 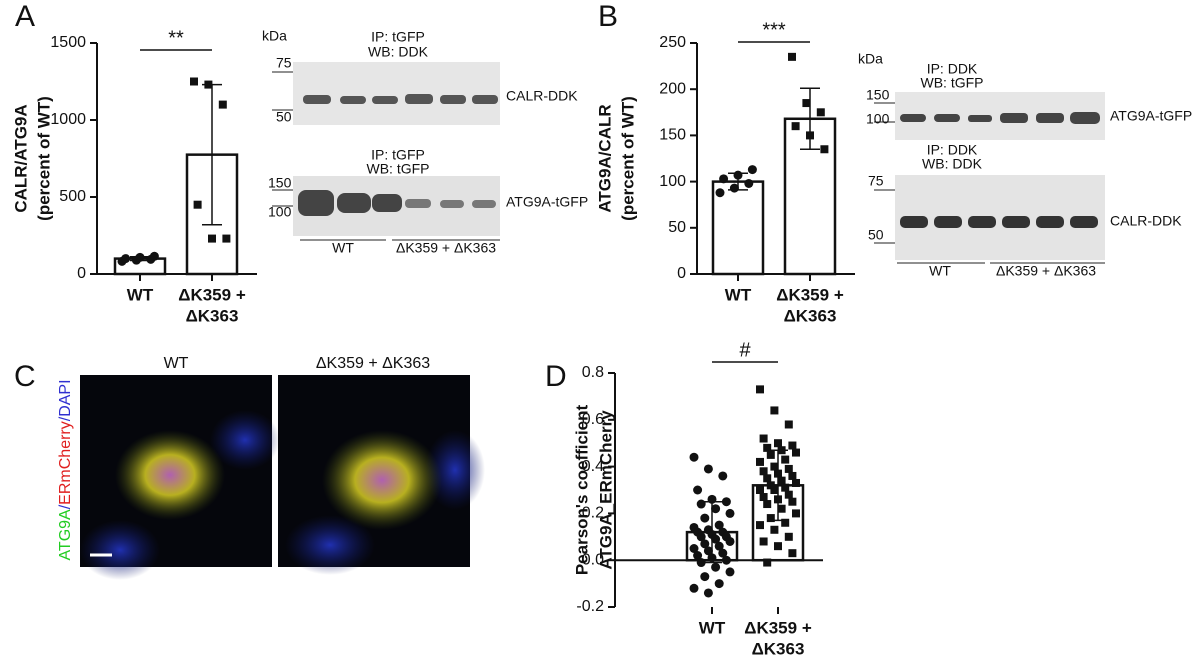 What do you see at coordinates (1146, 221) in the screenshot?
I see `band-label: CALR-DDK` at bounding box center [1146, 221].